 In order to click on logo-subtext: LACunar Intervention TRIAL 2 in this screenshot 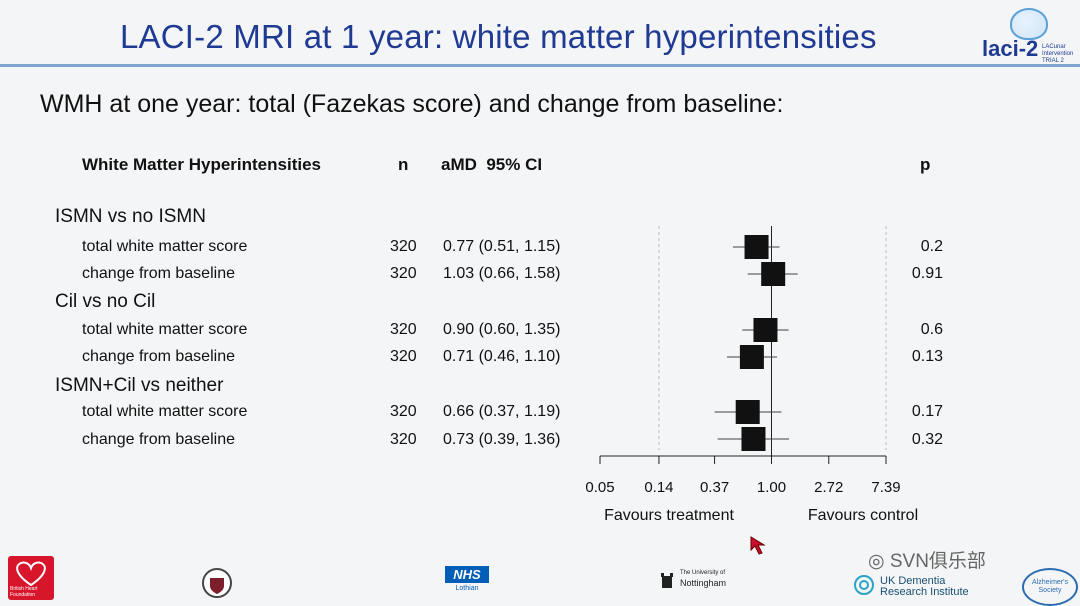, I will do `click(1058, 54)`.